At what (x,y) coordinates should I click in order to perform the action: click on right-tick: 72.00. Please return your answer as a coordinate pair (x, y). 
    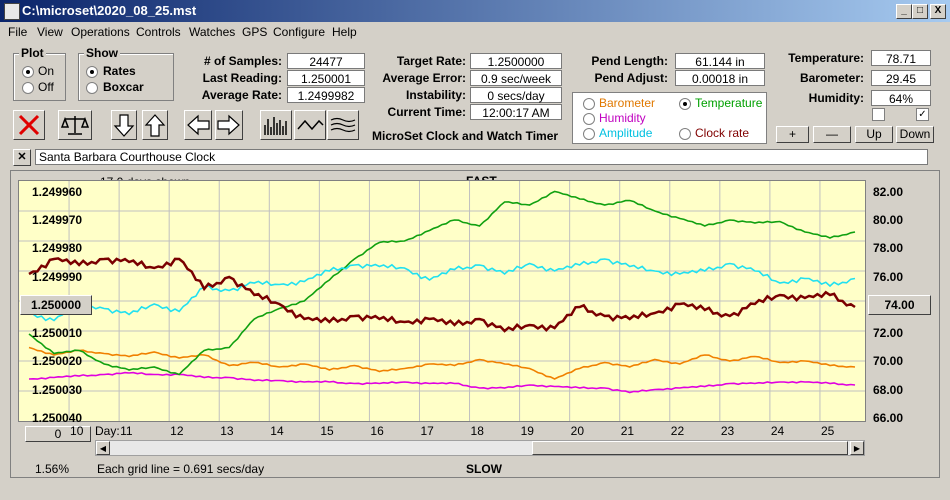
    Looking at the image, I should click on (888, 333).